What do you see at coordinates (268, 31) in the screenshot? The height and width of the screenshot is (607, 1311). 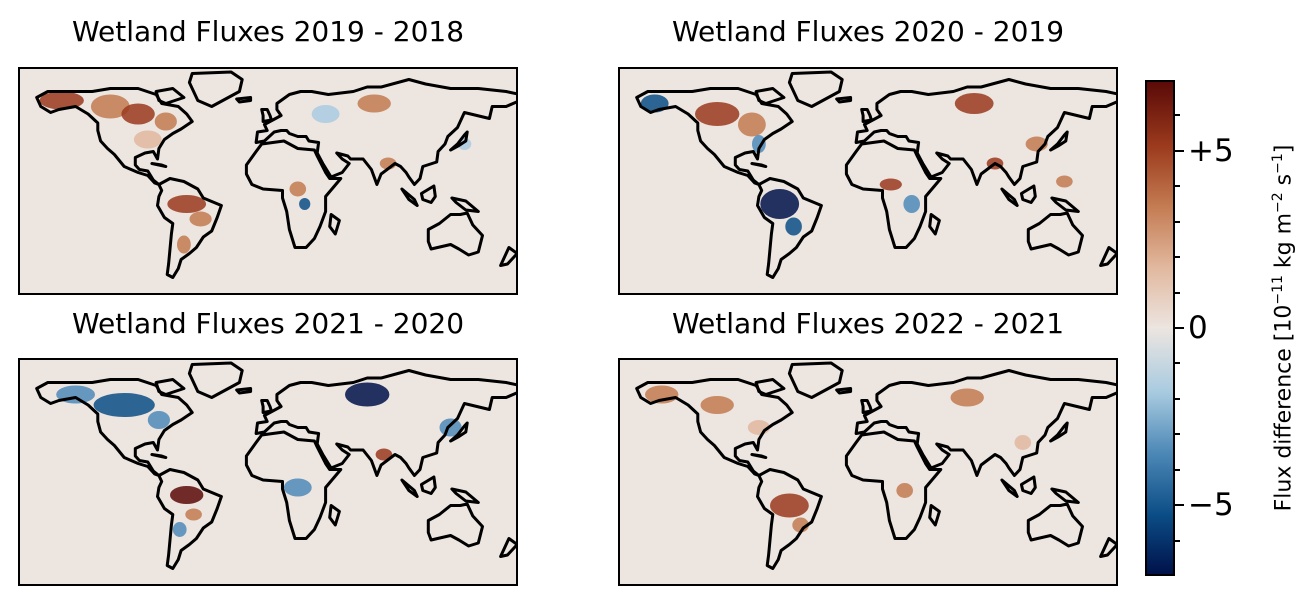 I see `panel-title-1: Wetland Fluxes 2019 - 2018` at bounding box center [268, 31].